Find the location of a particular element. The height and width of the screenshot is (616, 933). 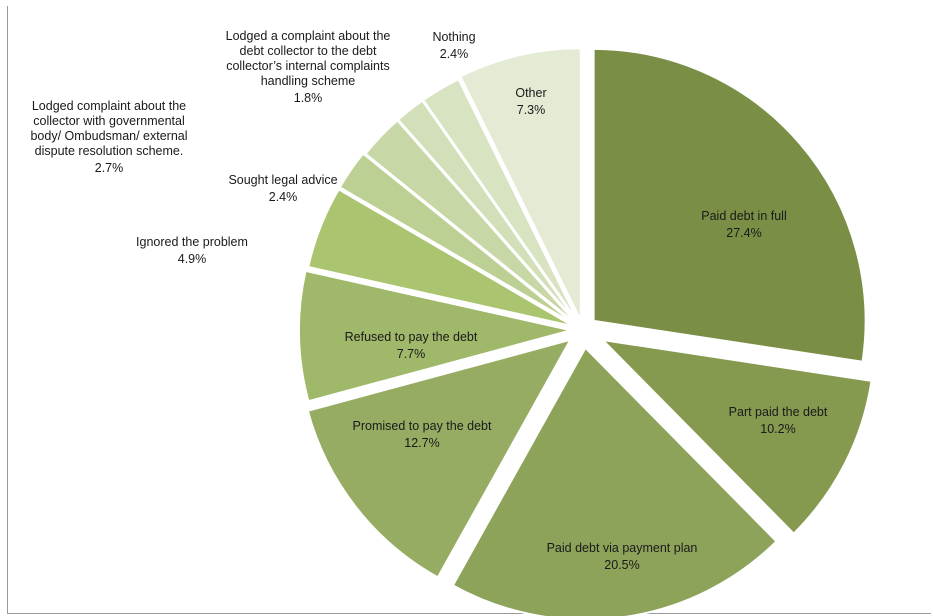

slice-value-5: 7.7% is located at coordinates (411, 354).